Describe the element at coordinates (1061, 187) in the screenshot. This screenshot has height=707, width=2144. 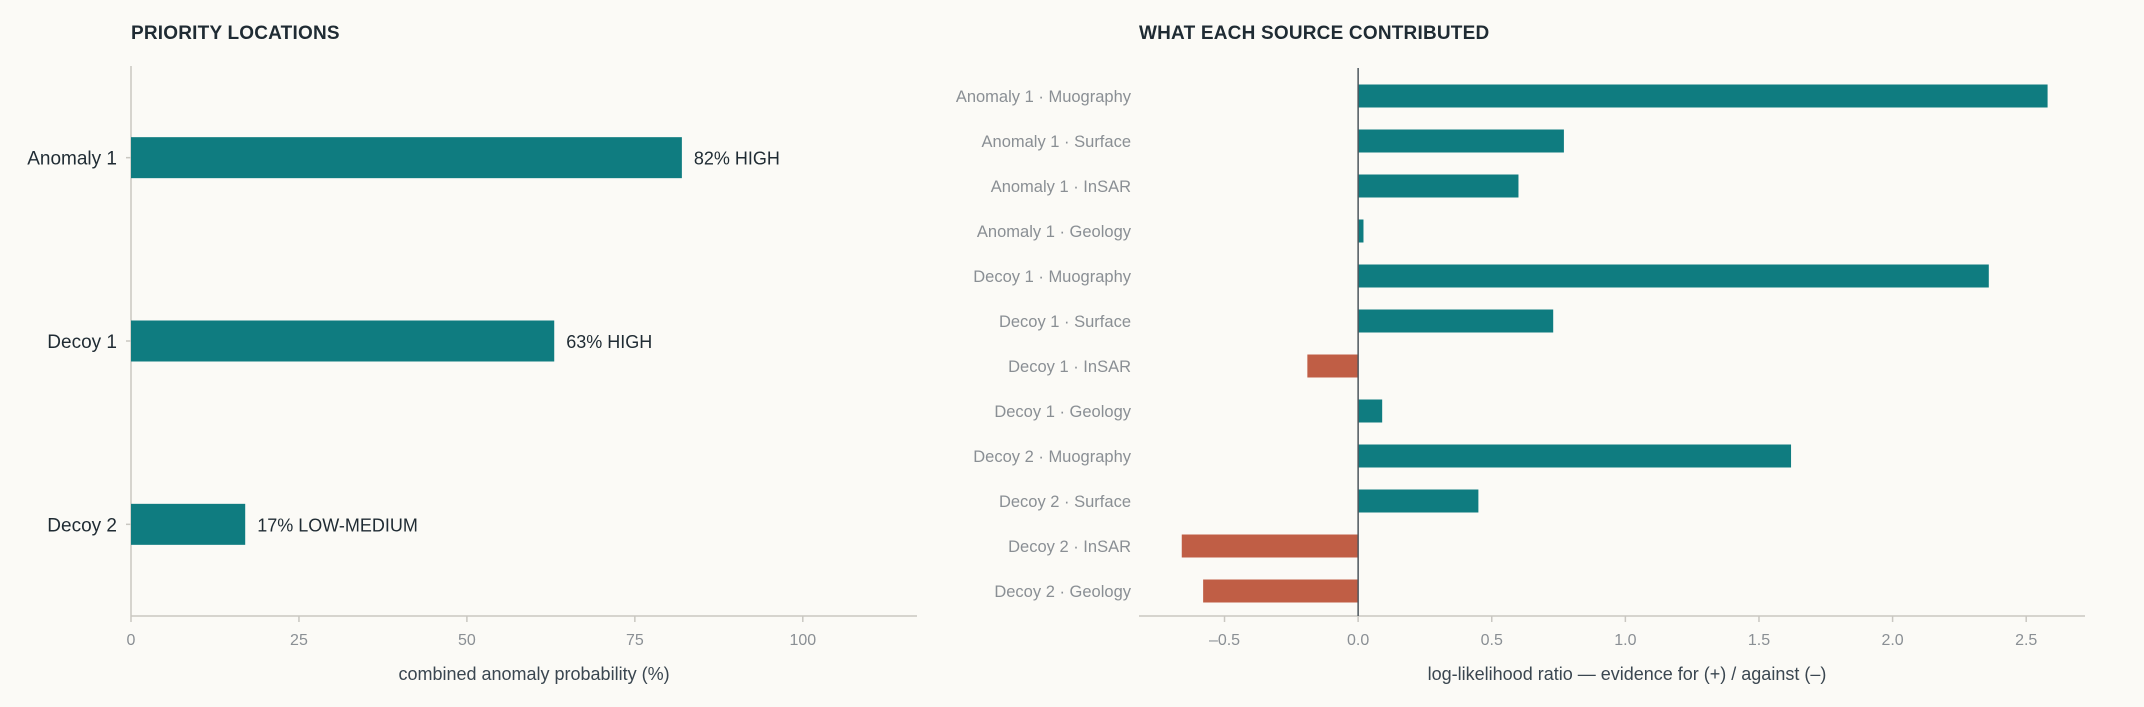
I see `category-label: Anomaly 1 · InSAR` at that location.